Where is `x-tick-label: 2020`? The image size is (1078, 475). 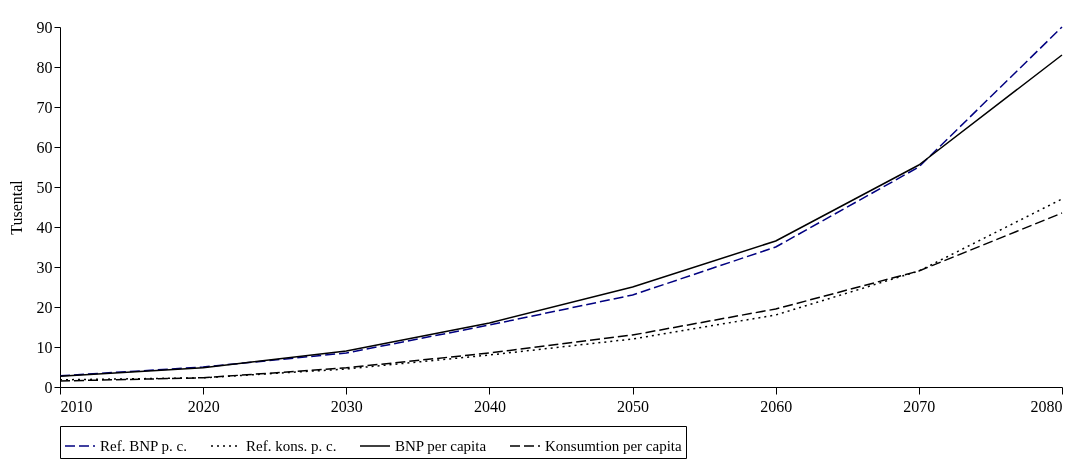
x-tick-label: 2020 is located at coordinates (203, 406).